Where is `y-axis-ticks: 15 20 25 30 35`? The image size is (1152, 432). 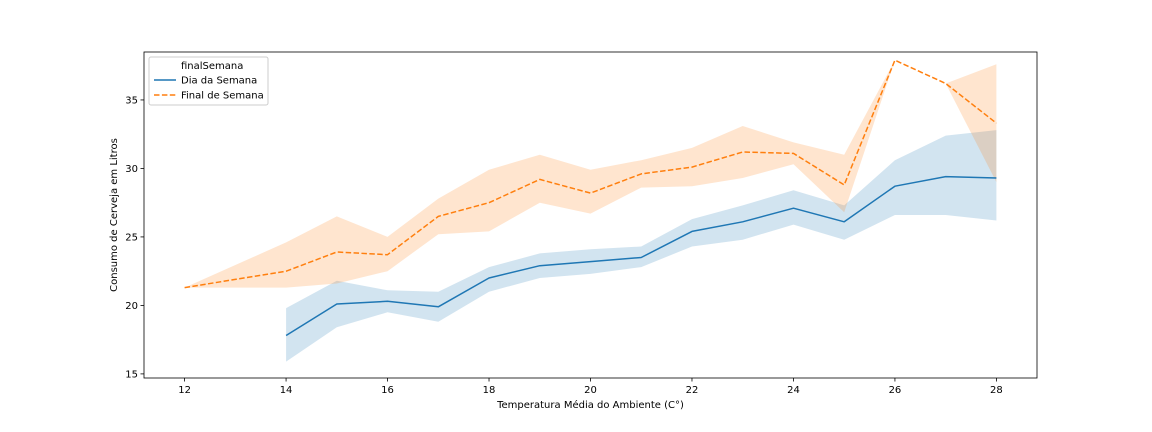
y-axis-ticks: 15 20 25 30 35 is located at coordinates (134, 237).